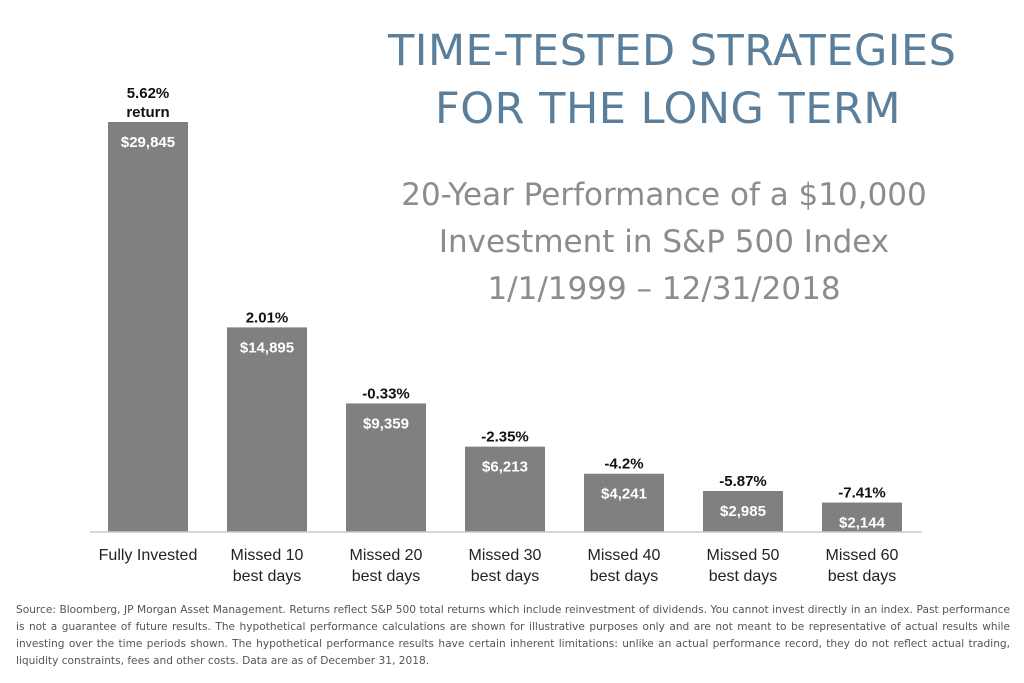 The image size is (1024, 683). I want to click on bar-value-label-6: $2,985, so click(743, 511).